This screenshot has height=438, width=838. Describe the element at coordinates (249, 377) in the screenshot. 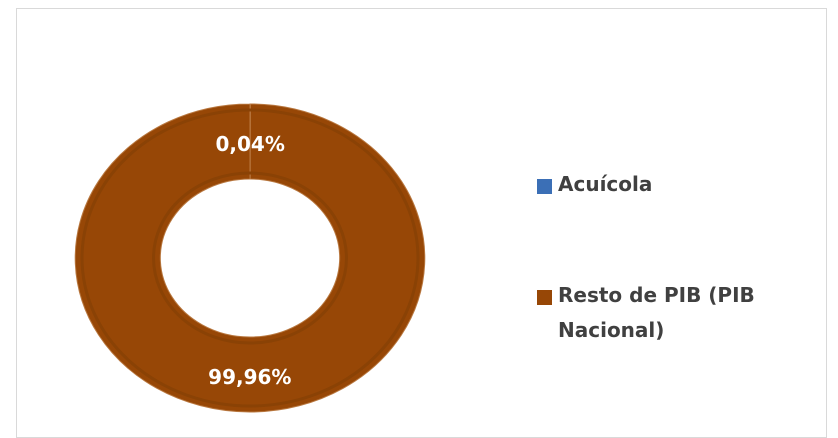

I see `data-label: 99,96%` at that location.